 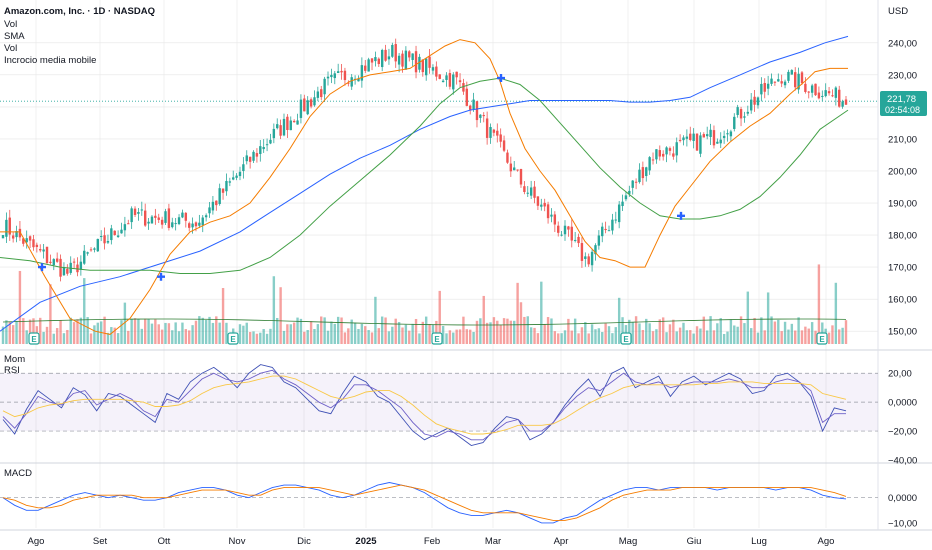 I want to click on time-tick-label: 2025, so click(x=366, y=541).